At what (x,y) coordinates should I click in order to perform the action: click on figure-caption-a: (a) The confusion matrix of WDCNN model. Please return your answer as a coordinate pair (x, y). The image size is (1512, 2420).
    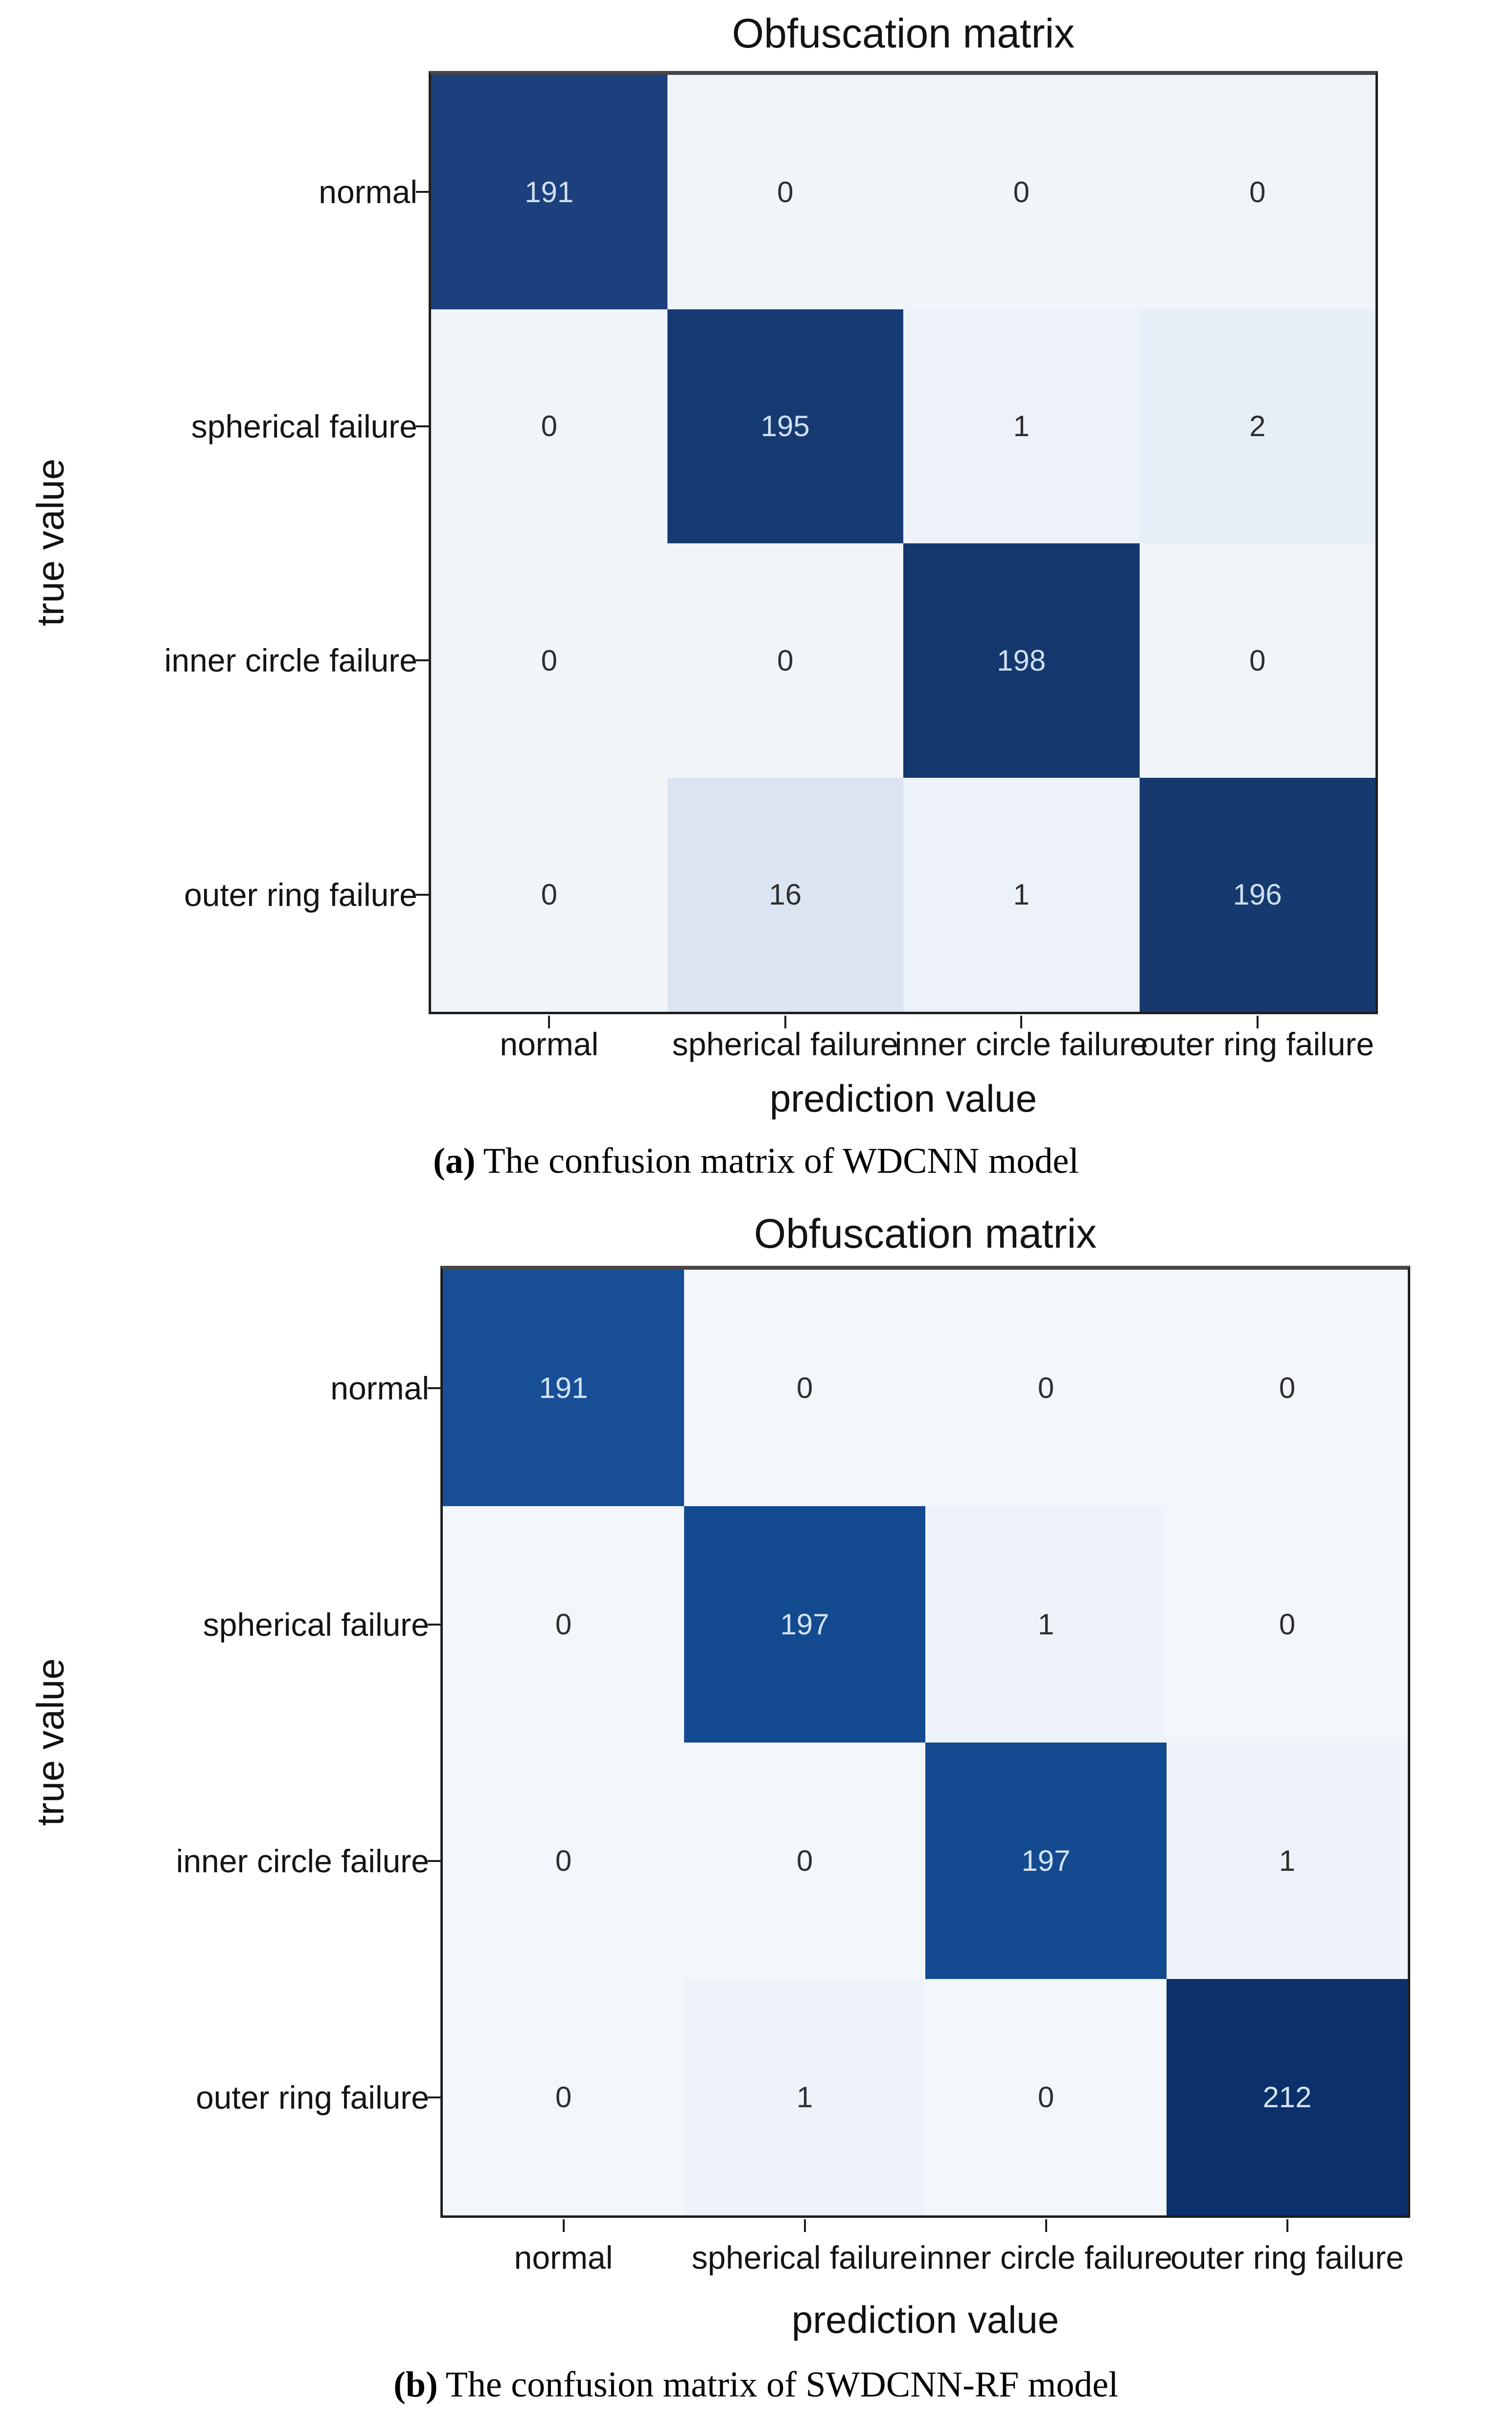
    Looking at the image, I should click on (756, 1161).